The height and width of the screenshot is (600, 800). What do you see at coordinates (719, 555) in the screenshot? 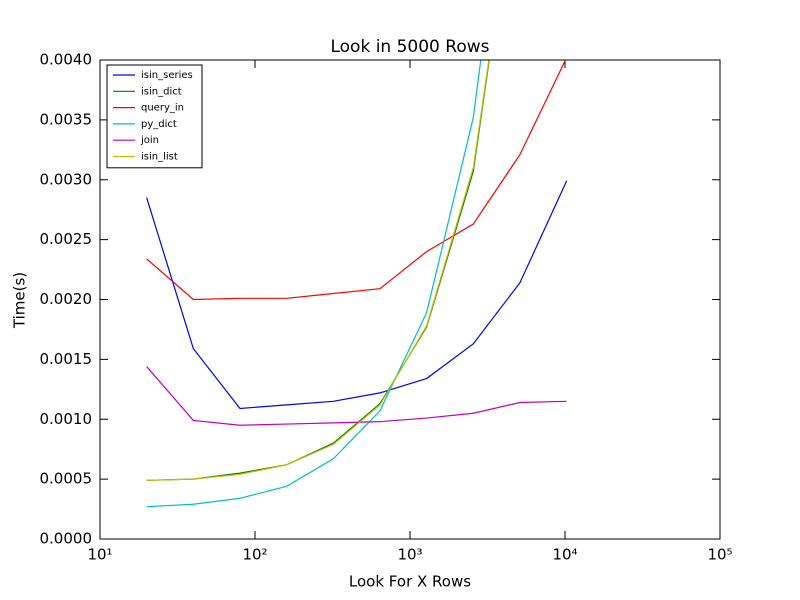
I see `x-tick-label: 10⁵` at bounding box center [719, 555].